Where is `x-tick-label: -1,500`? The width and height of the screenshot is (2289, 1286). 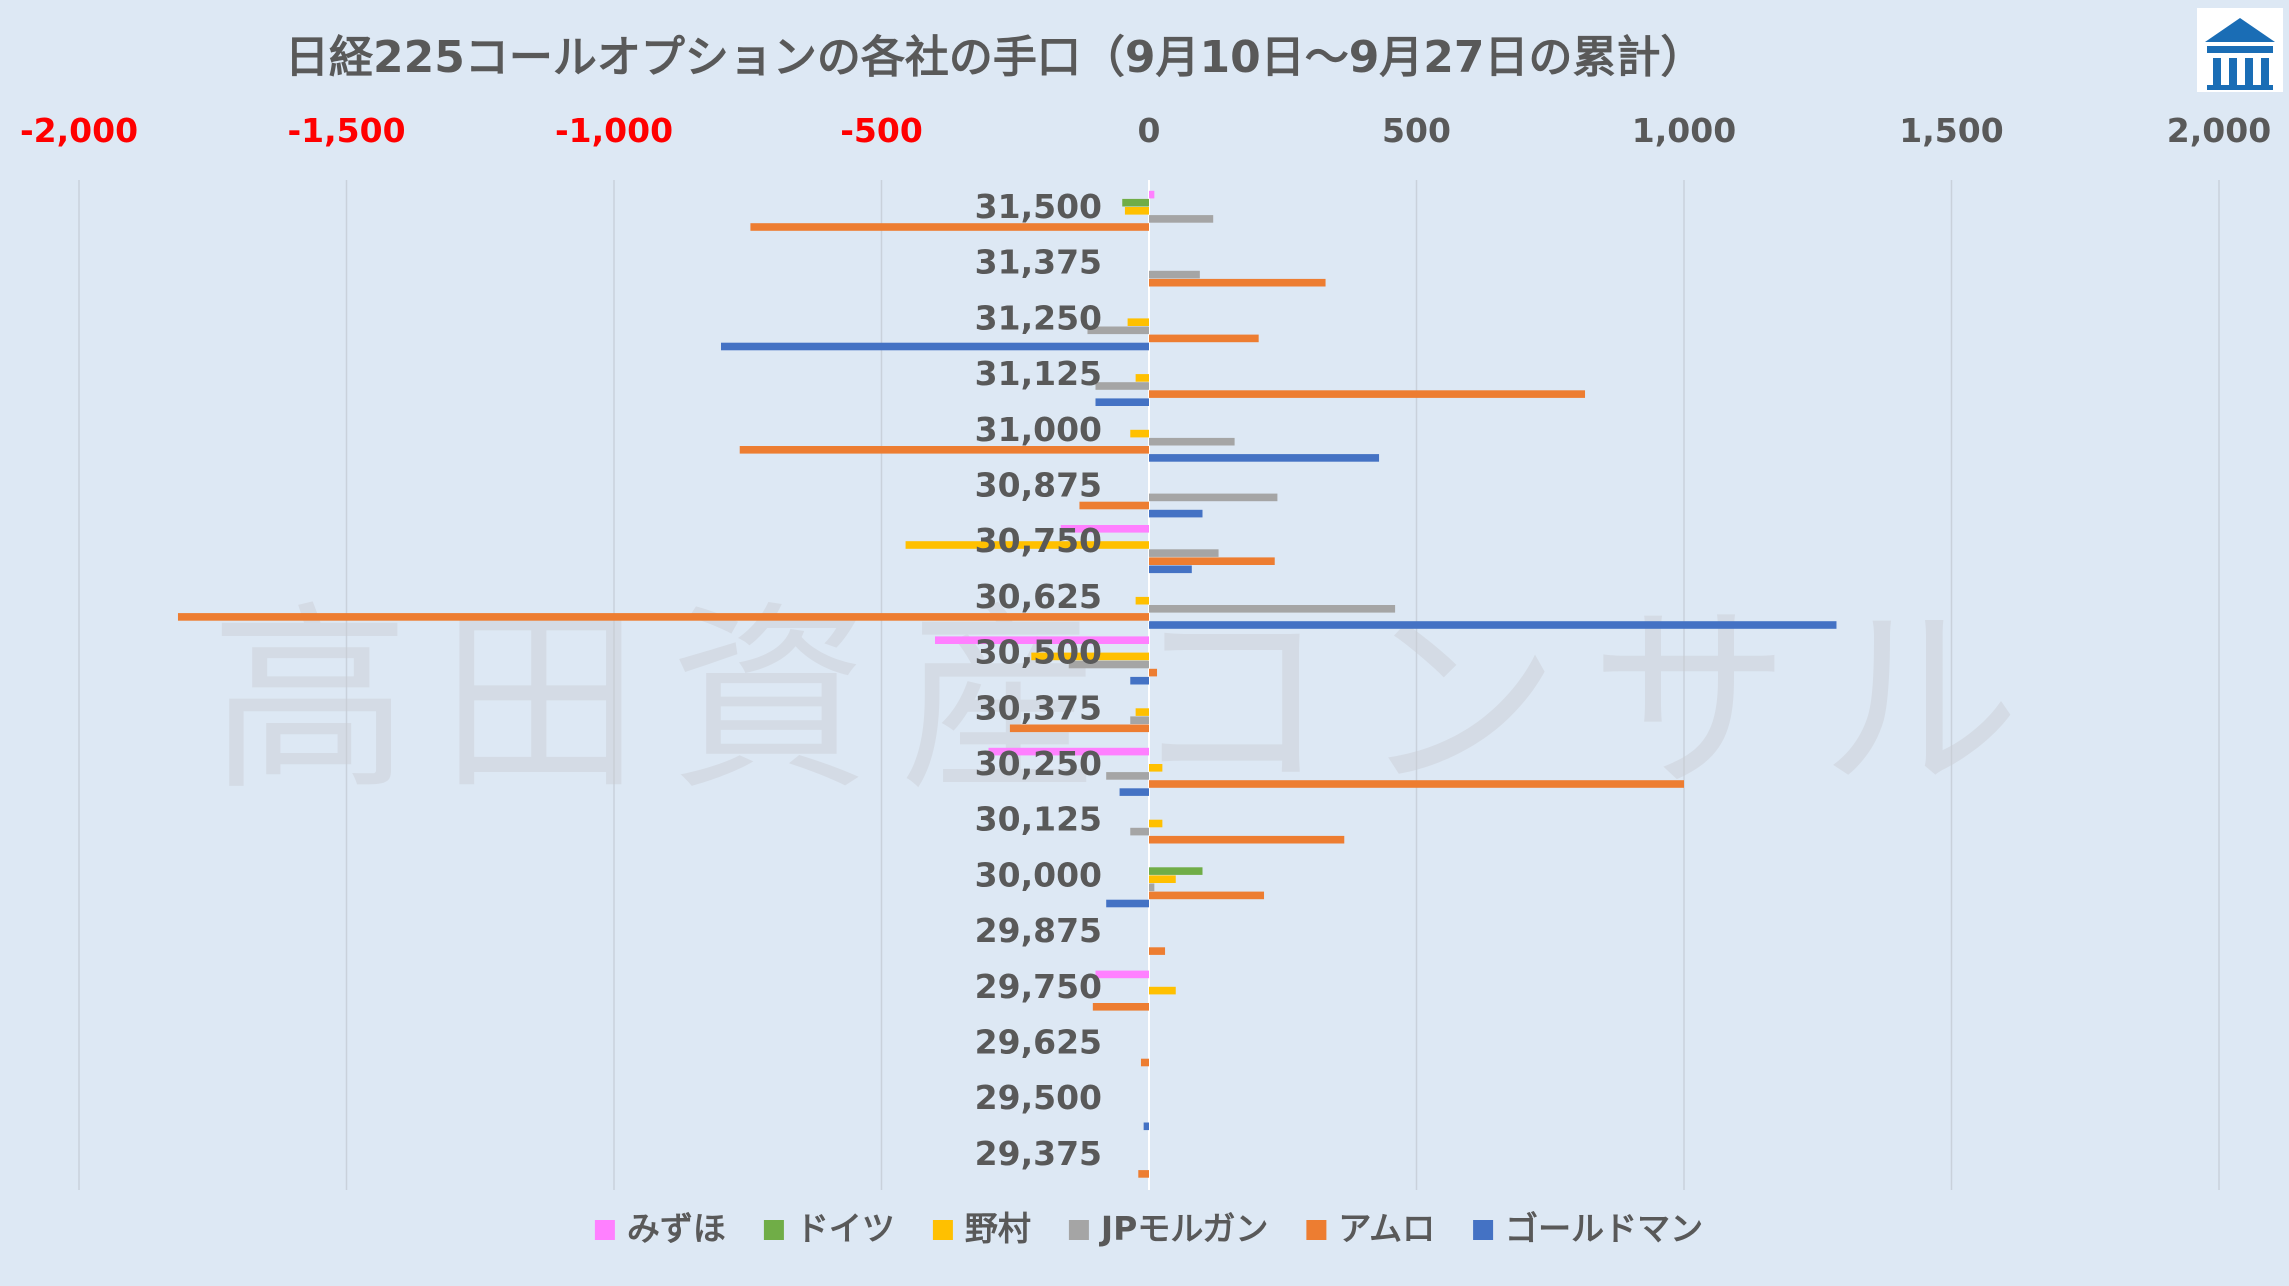 x-tick-label: -1,500 is located at coordinates (346, 130).